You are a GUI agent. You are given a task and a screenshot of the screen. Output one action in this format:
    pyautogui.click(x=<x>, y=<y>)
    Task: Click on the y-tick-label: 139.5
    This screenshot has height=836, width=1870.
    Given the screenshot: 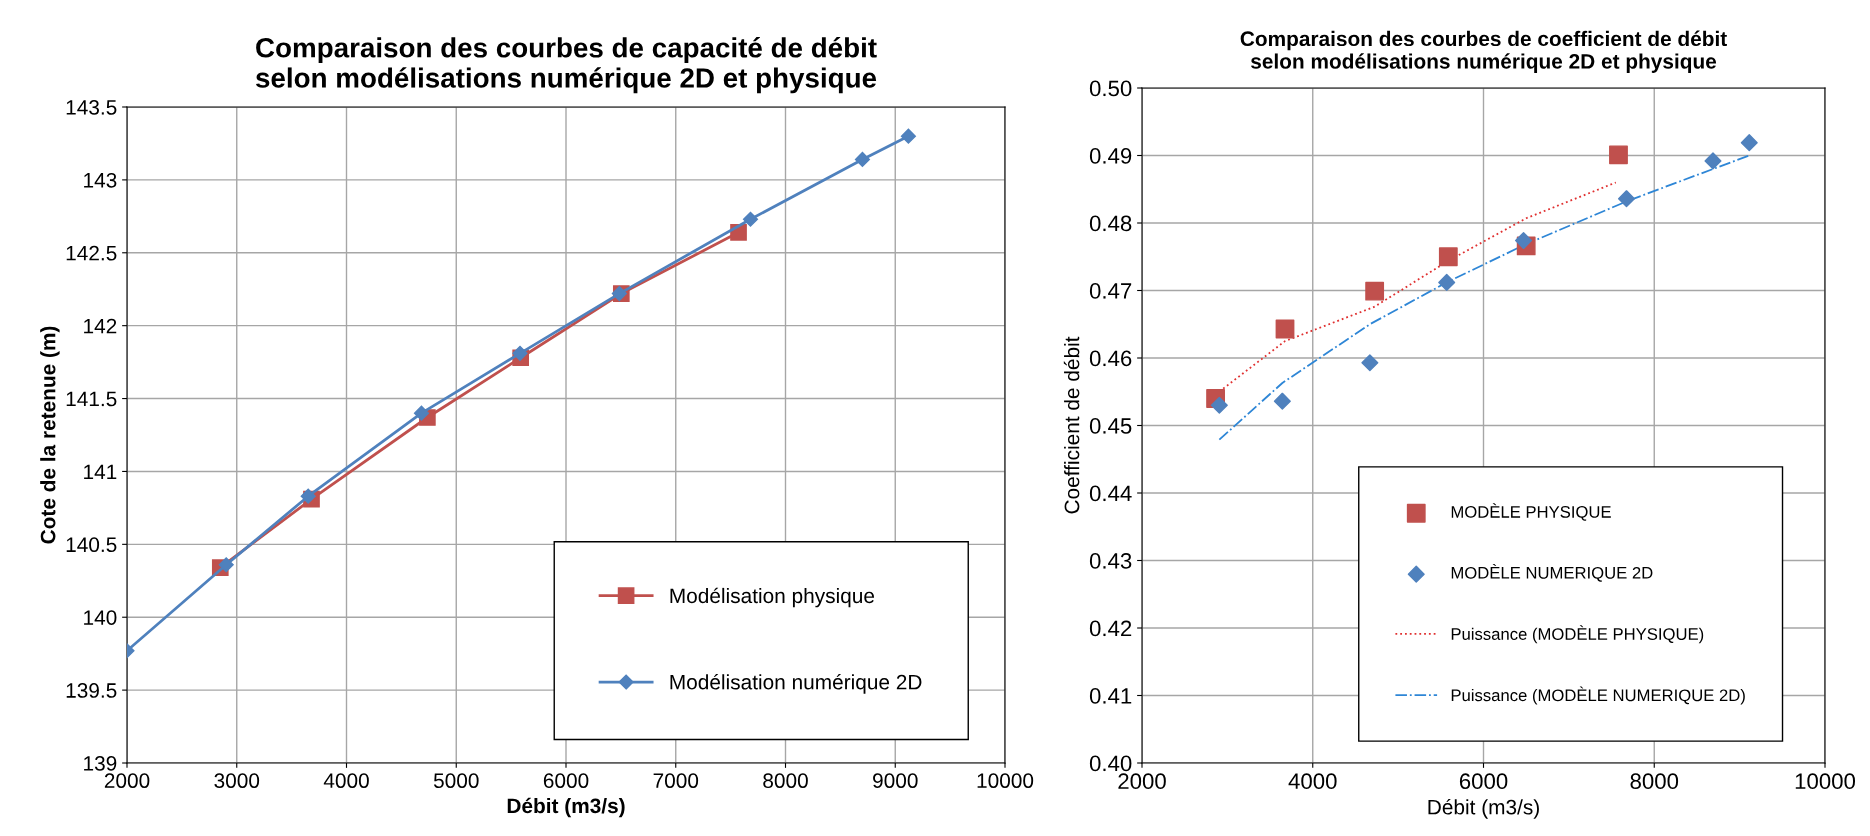 What is the action you would take?
    pyautogui.click(x=91, y=690)
    